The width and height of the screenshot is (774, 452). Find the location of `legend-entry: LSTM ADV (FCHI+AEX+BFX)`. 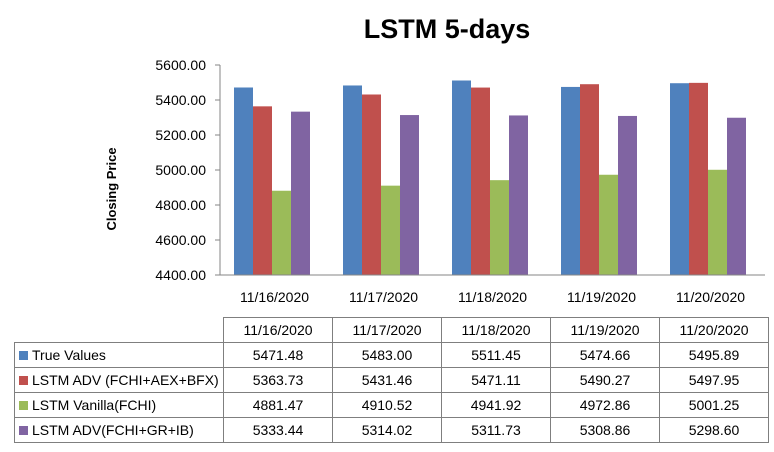

legend-entry: LSTM ADV (FCHI+AEX+BFX) is located at coordinates (119, 380).